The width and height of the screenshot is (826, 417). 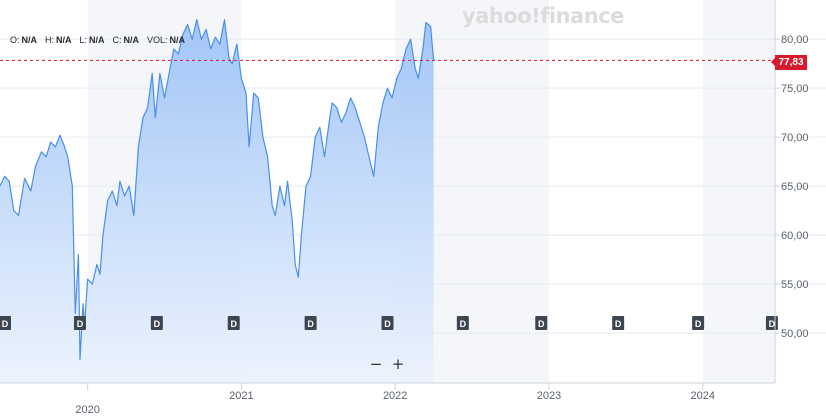 What do you see at coordinates (795, 285) in the screenshot?
I see `y-tick-label: 55,00` at bounding box center [795, 285].